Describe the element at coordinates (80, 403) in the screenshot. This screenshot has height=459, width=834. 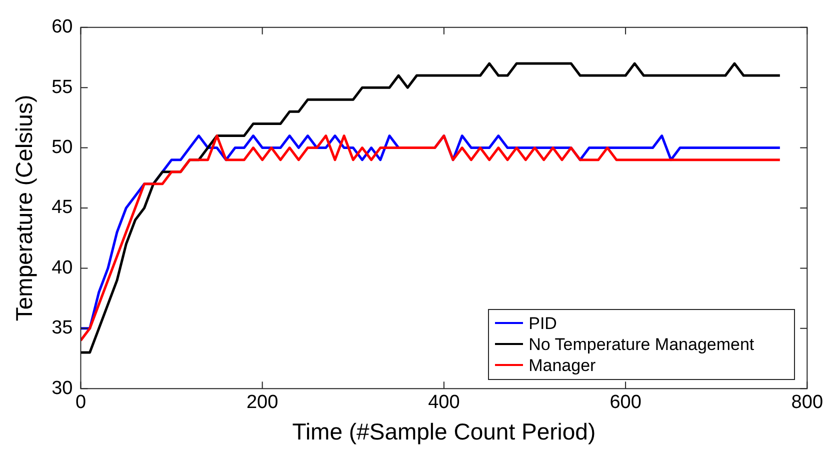
I see `x-tick-label: 0` at that location.